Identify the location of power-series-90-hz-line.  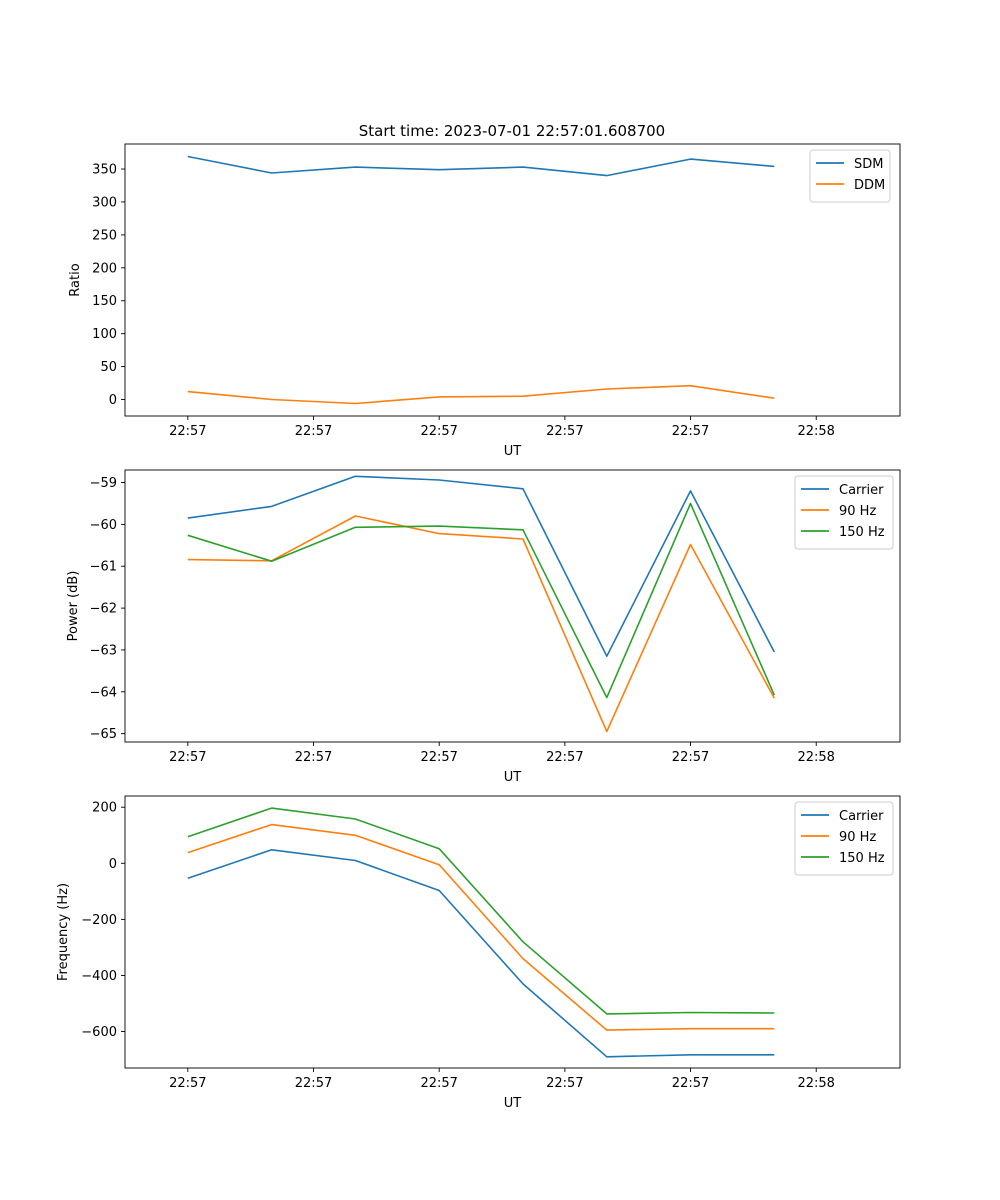
(481, 624).